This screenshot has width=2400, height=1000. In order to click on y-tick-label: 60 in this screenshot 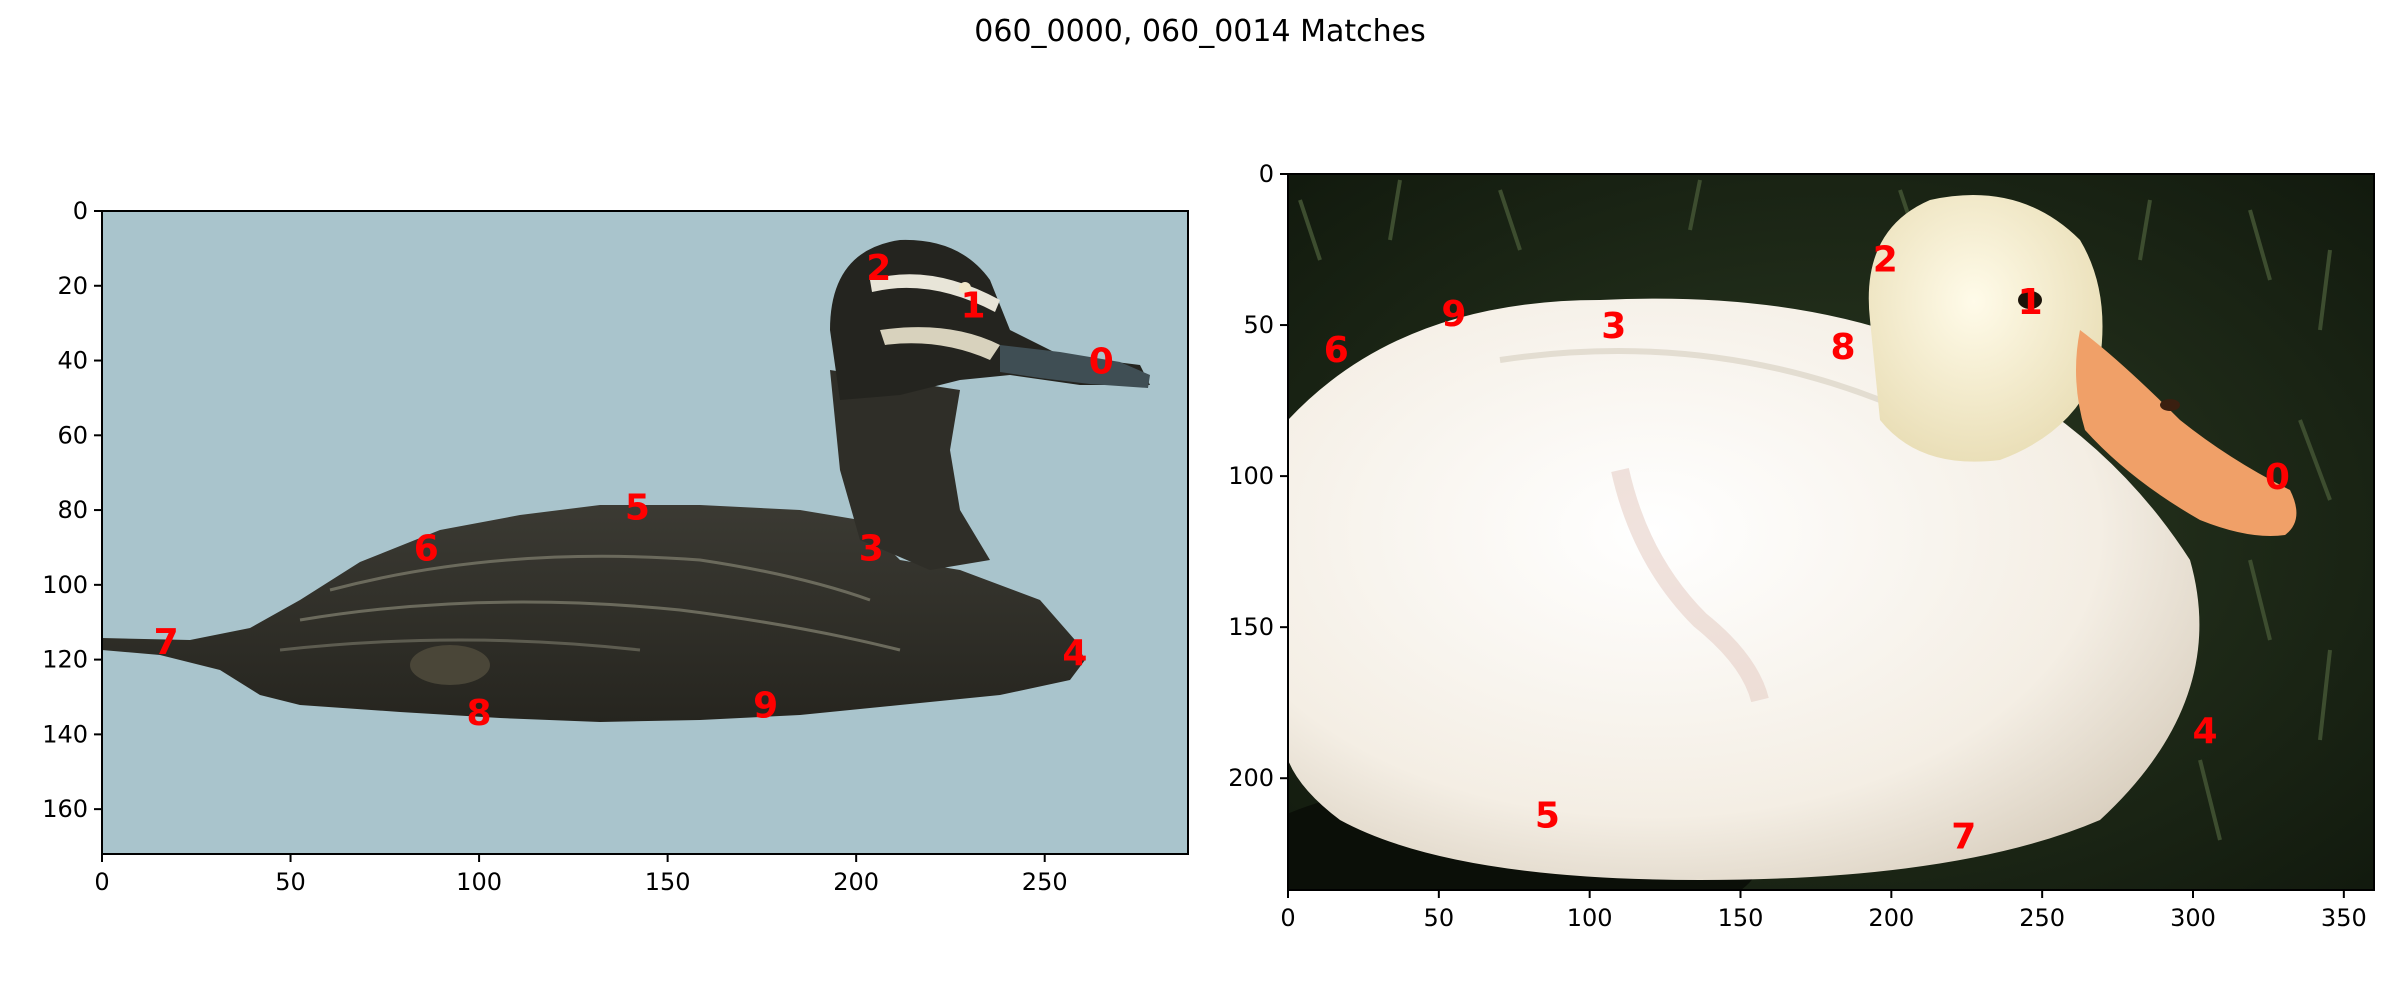, I will do `click(72, 435)`.